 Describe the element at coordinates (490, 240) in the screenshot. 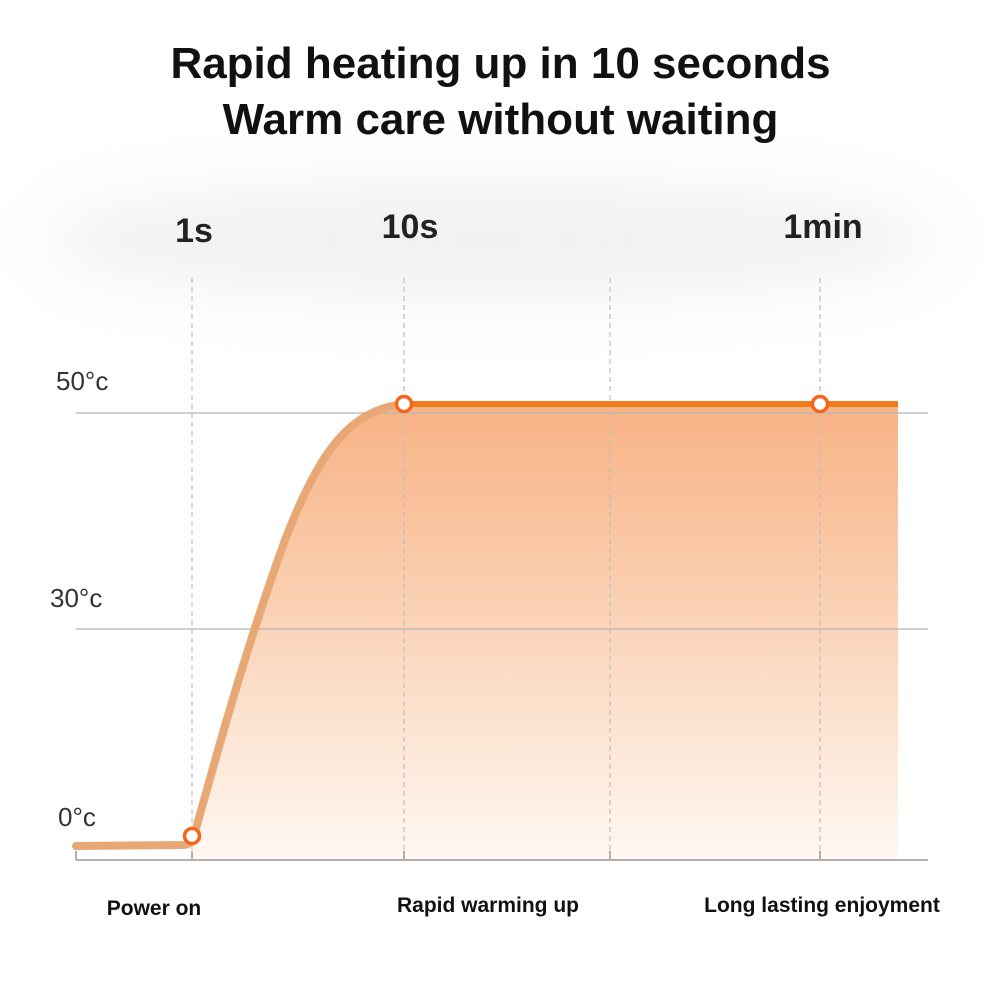

I see `background-haze` at that location.